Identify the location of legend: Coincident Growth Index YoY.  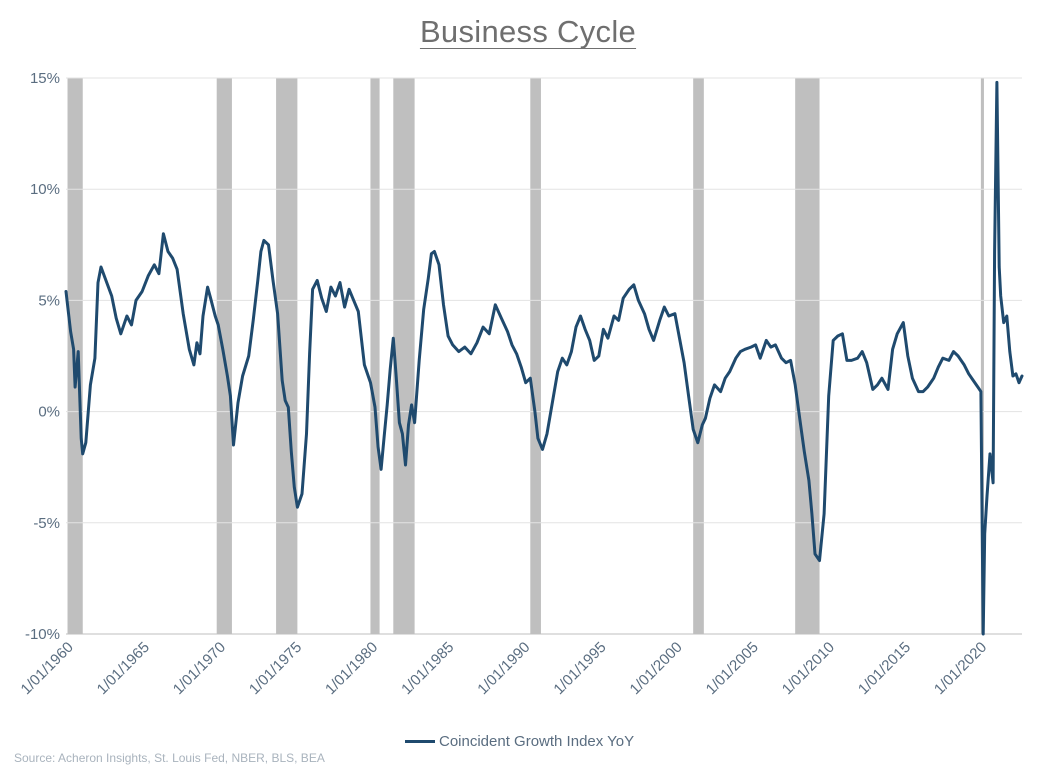
(519, 741).